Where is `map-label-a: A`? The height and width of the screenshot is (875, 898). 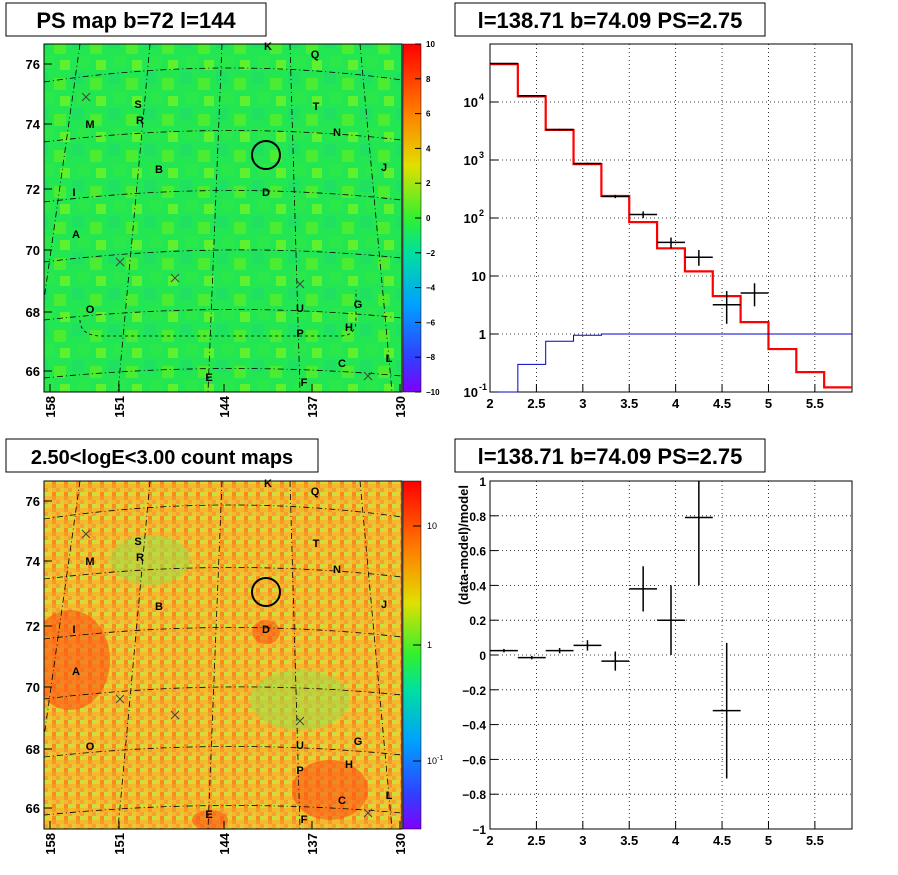 map-label-a: A is located at coordinates (76, 235).